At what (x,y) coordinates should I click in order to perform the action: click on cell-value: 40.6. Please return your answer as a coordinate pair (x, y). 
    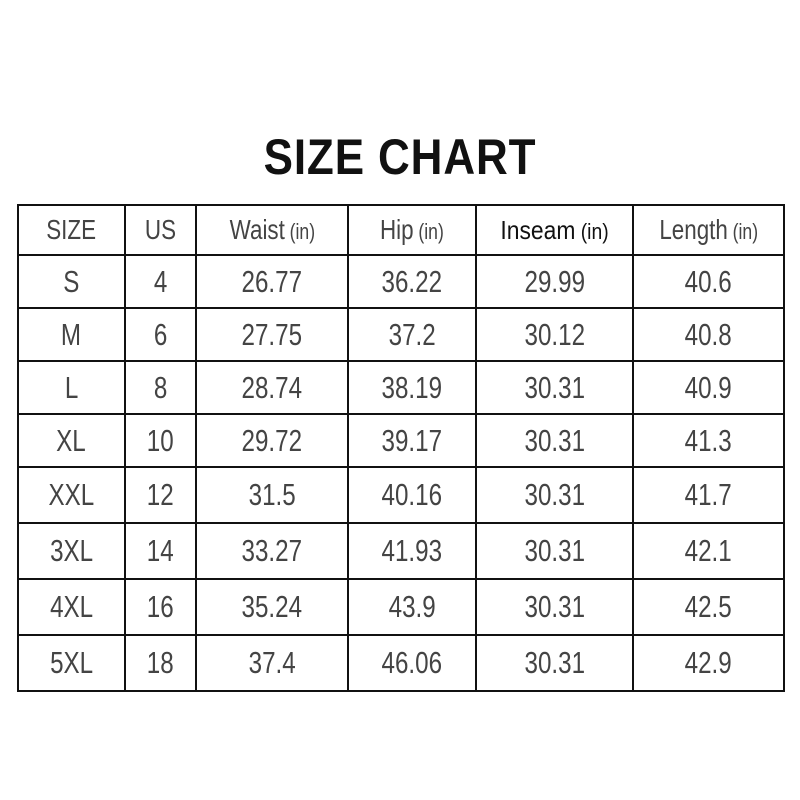
    Looking at the image, I should click on (709, 281).